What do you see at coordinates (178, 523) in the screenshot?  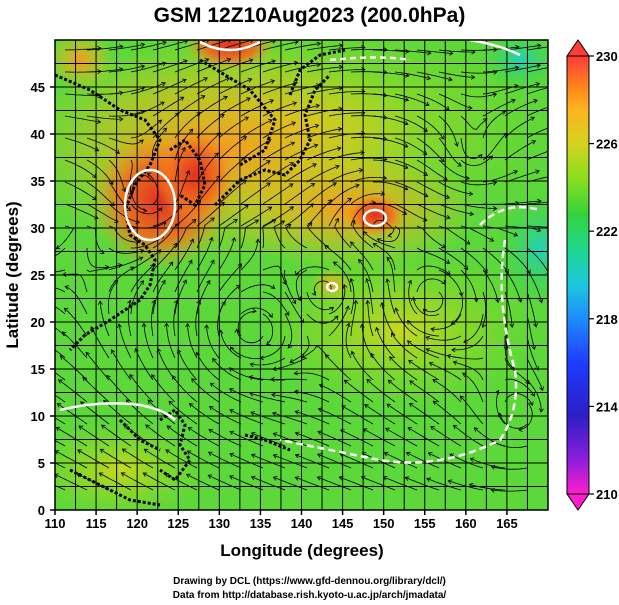 I see `x-tick-label: 125` at bounding box center [178, 523].